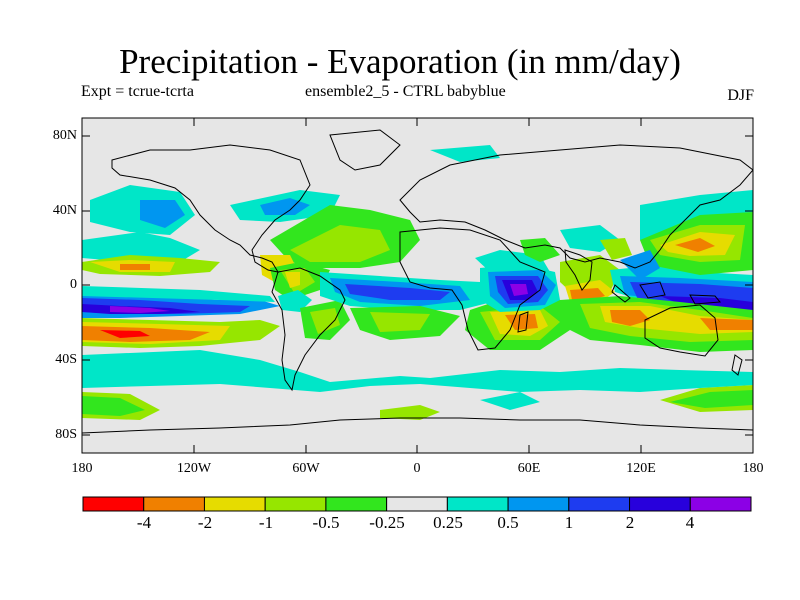  I want to click on coastline-madagascar, so click(523, 322).